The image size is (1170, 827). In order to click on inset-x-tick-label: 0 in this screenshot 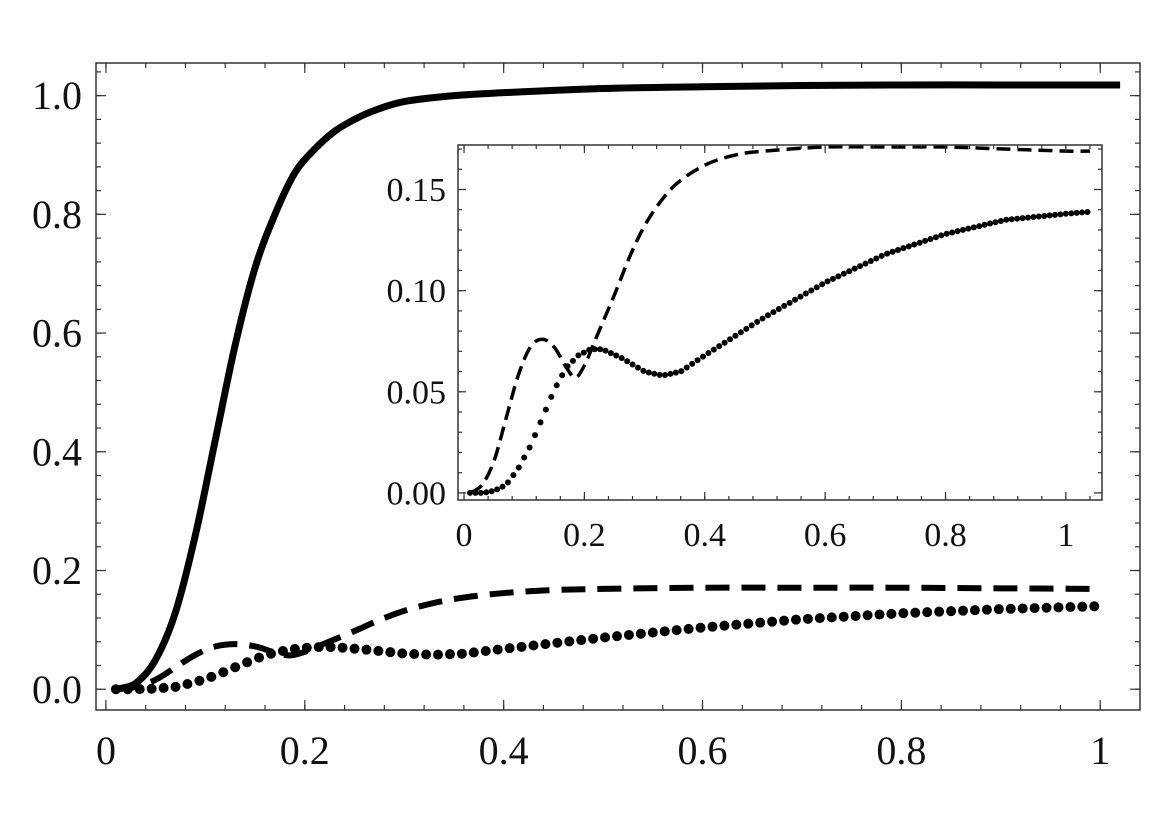, I will do `click(464, 535)`.